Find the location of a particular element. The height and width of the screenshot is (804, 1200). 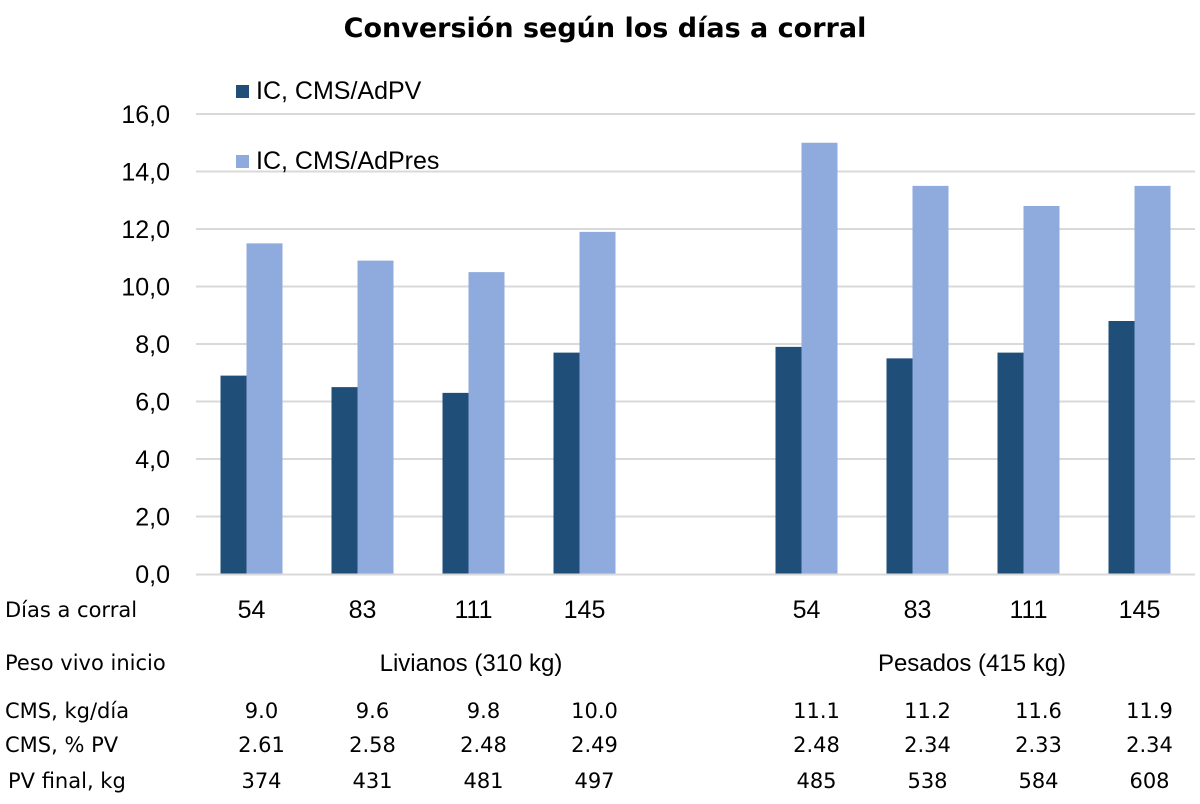

row-label-dias: Días a corral is located at coordinates (71, 610).